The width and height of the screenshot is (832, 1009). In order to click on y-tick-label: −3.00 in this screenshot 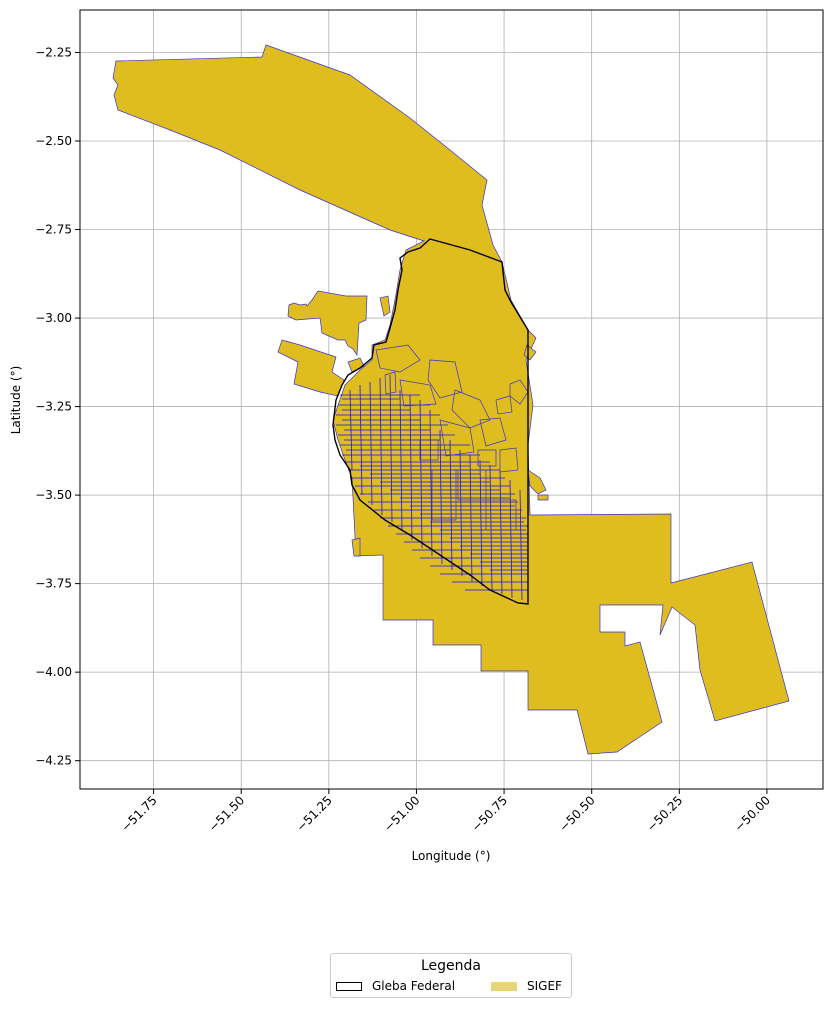, I will do `click(53, 318)`.